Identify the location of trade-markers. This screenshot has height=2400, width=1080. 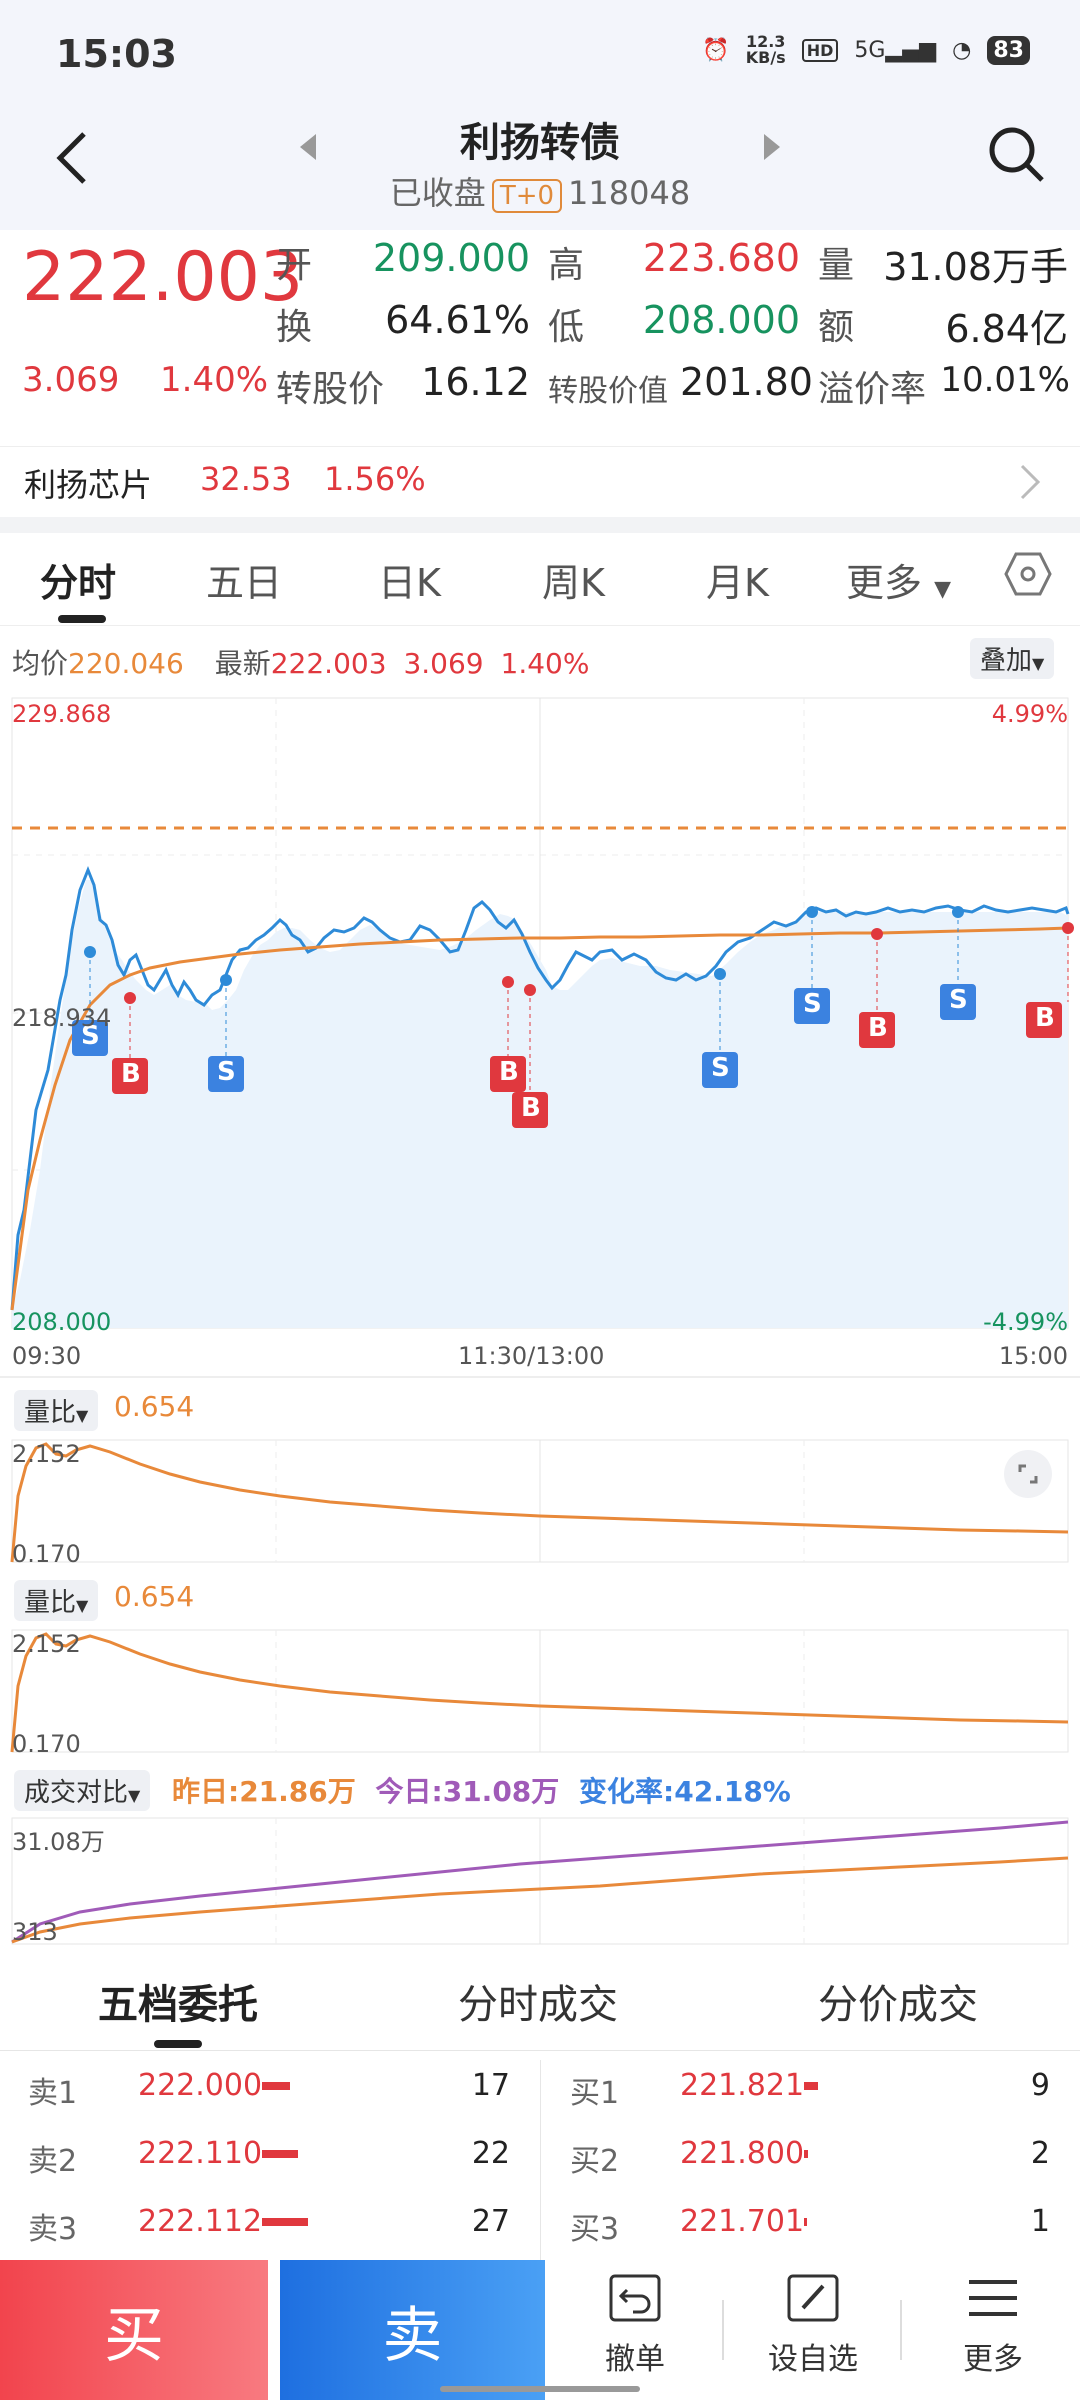
(573, 1017).